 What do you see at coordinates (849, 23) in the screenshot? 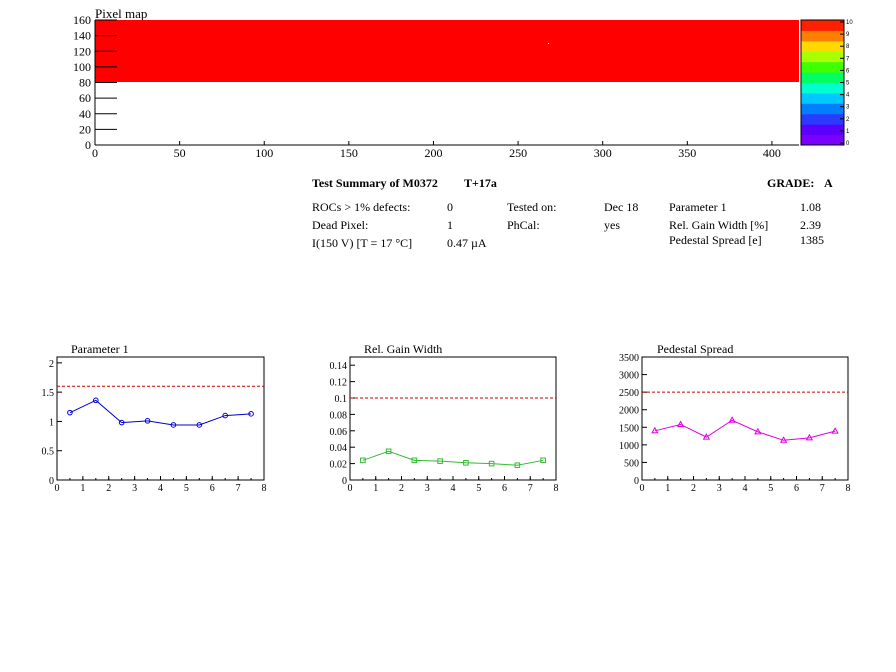
I see `palette-tick-label: 10` at bounding box center [849, 23].